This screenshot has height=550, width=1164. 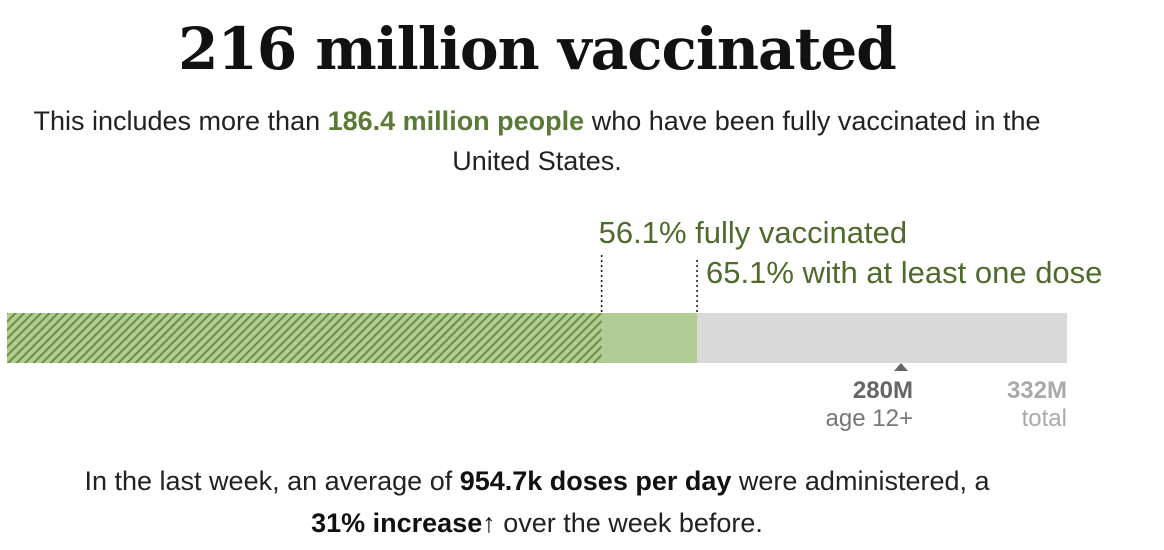 I want to click on bar-segment-one-dose, so click(x=649, y=338).